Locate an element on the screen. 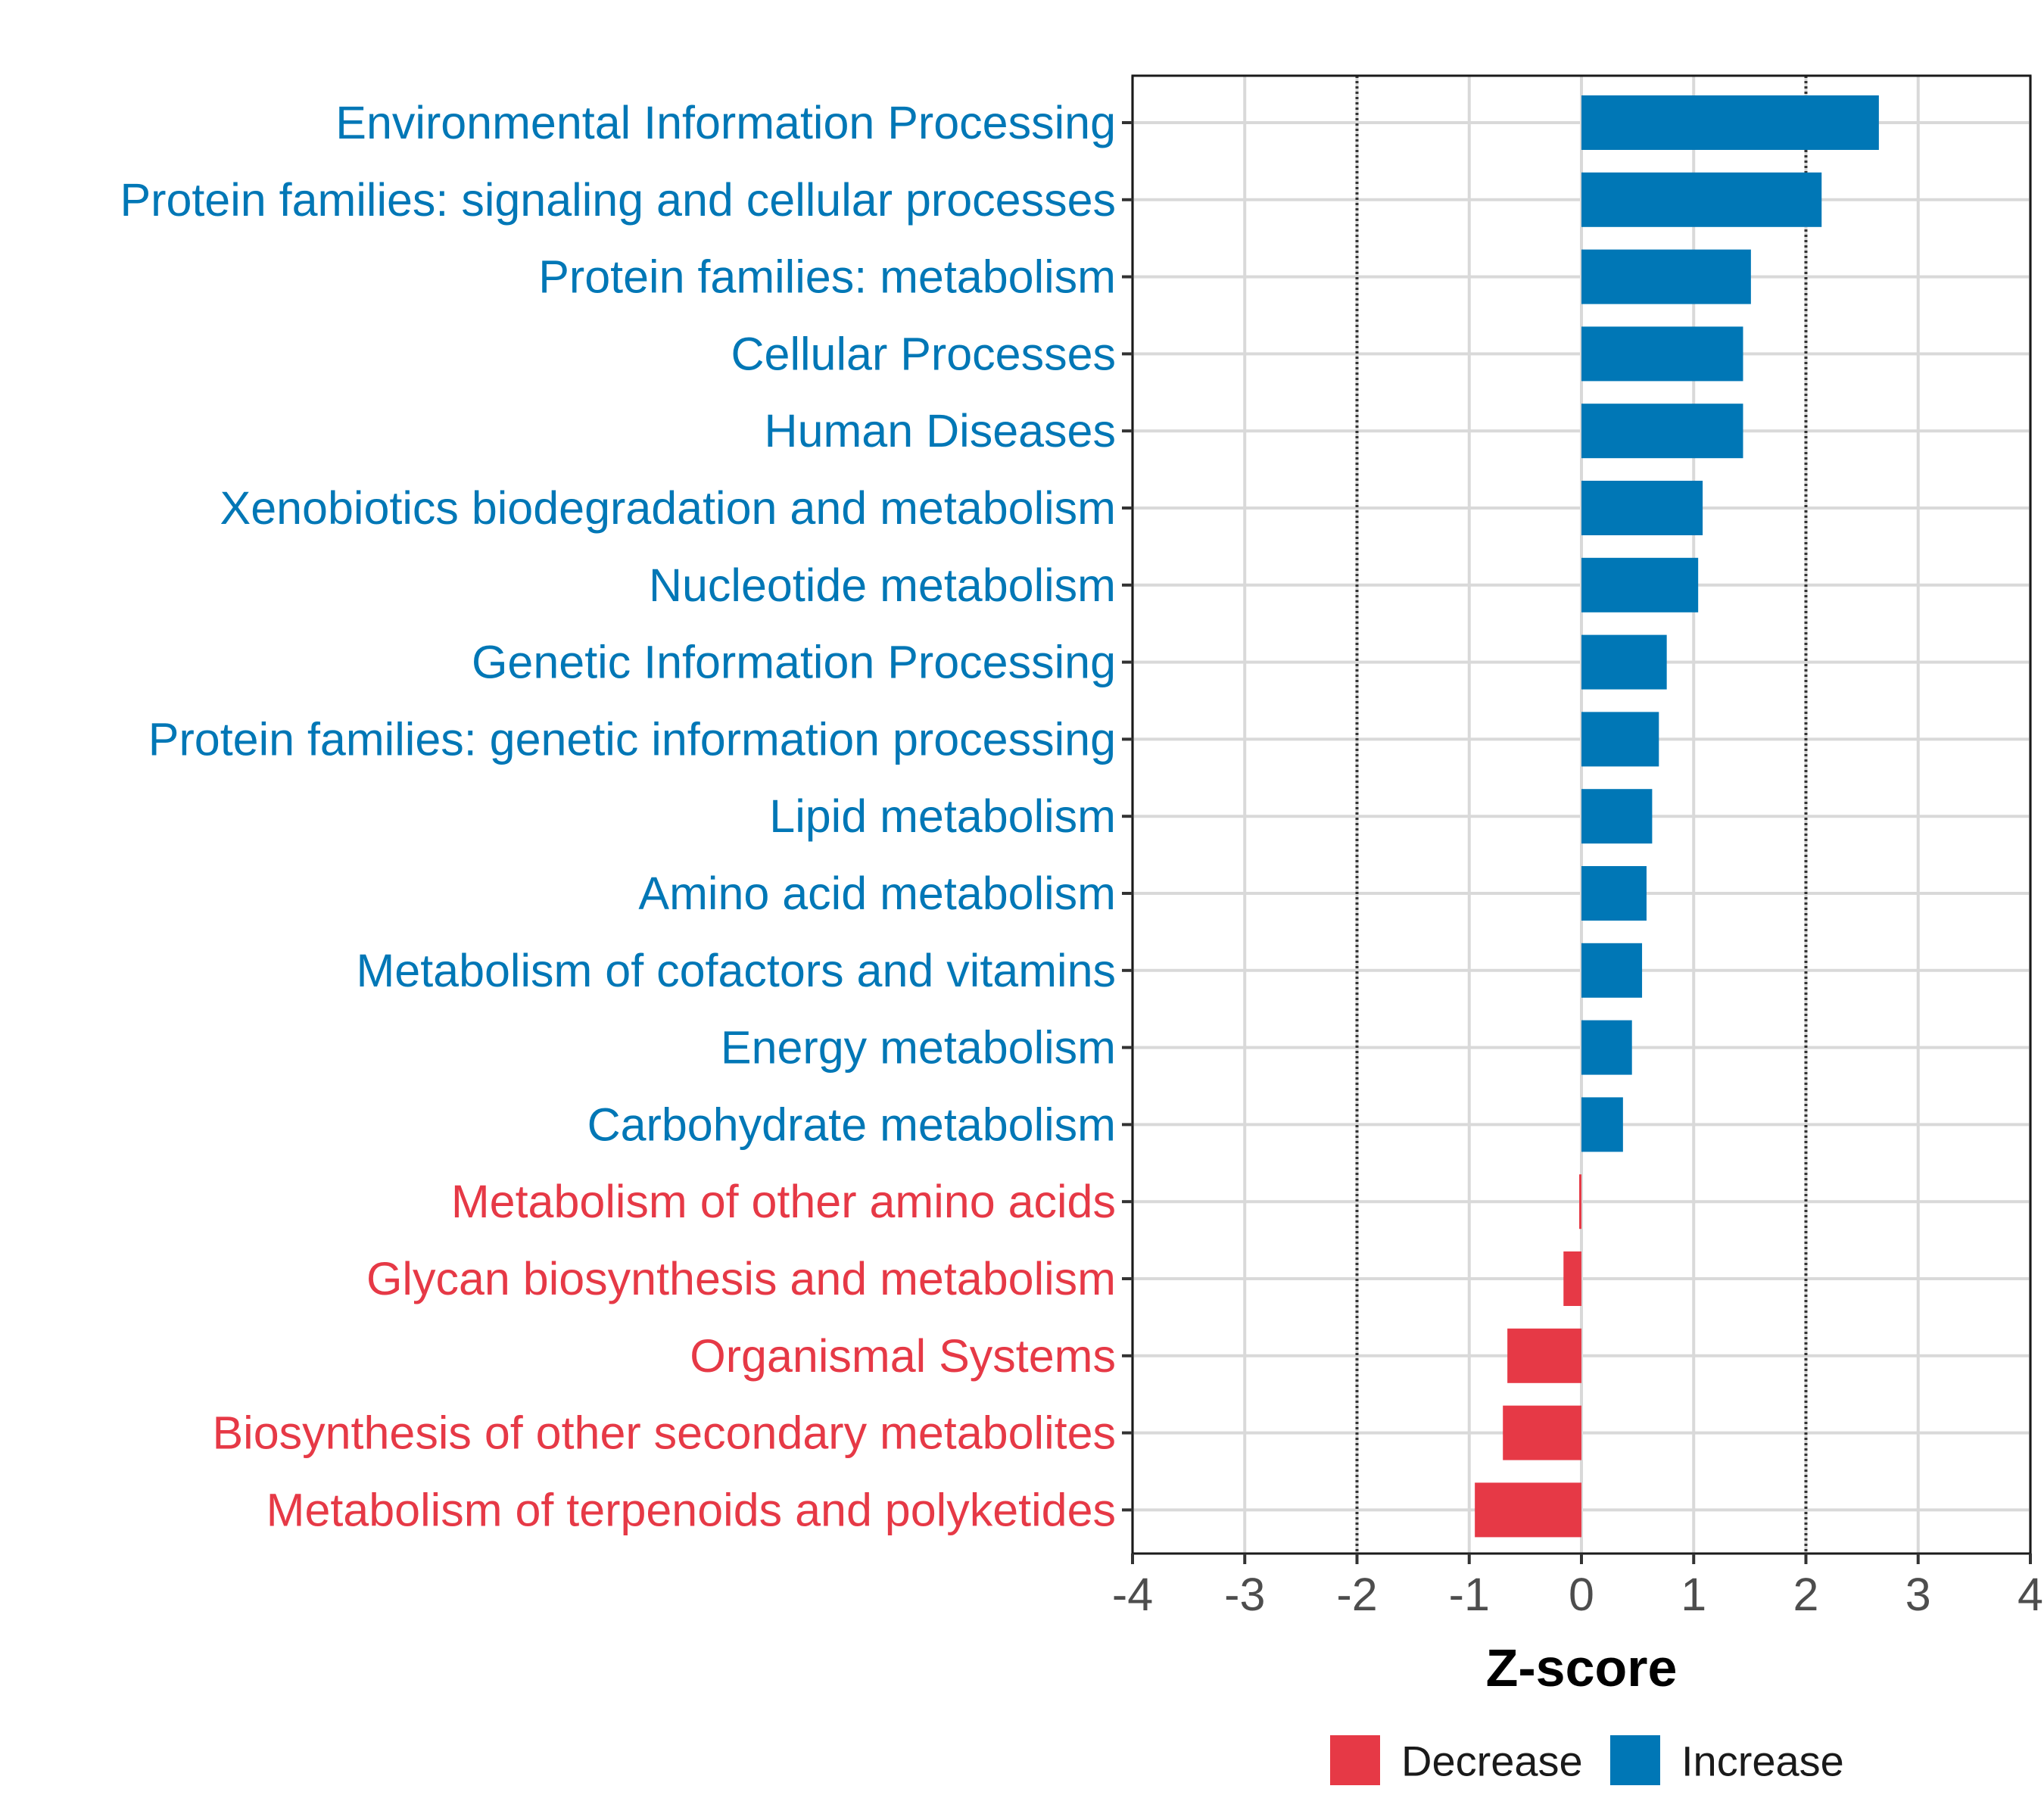  x-tick-label: 4 is located at coordinates (2030, 1594).